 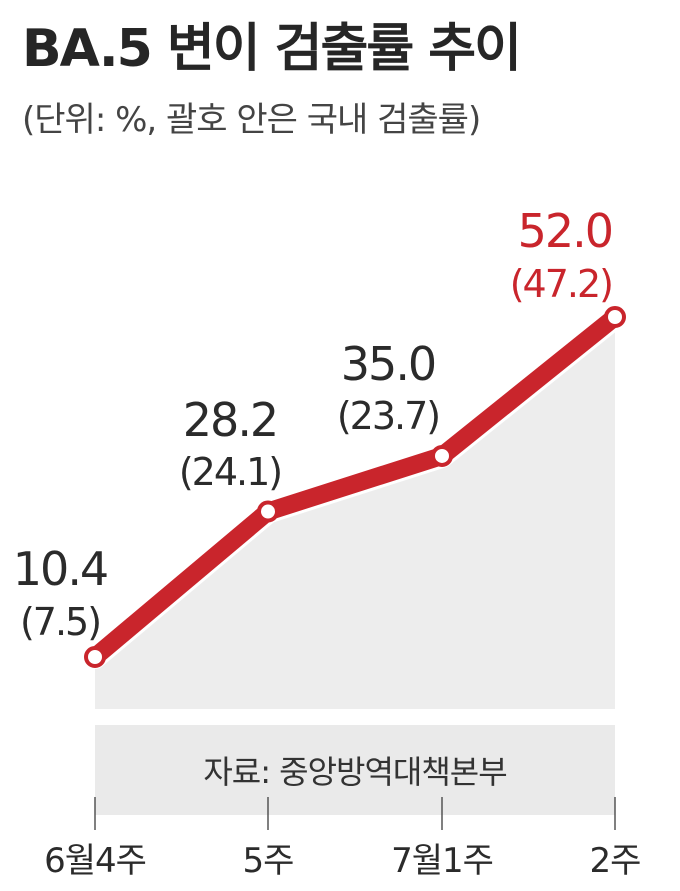 I want to click on chart-title: BA.5 변이 검출률 추이, so click(x=272, y=49).